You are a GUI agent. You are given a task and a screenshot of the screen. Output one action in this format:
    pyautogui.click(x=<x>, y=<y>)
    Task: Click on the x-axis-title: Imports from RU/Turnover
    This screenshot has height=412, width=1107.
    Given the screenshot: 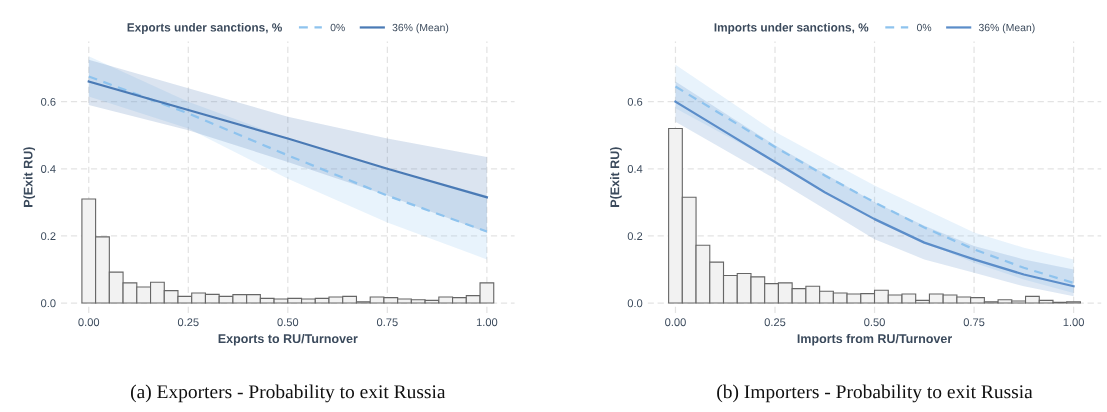 What is the action you would take?
    pyautogui.click(x=875, y=339)
    